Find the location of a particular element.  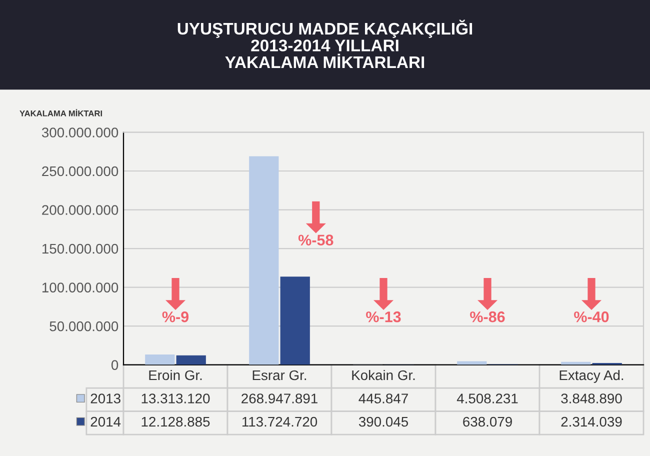

data-label: 268.947.891 is located at coordinates (280, 399).